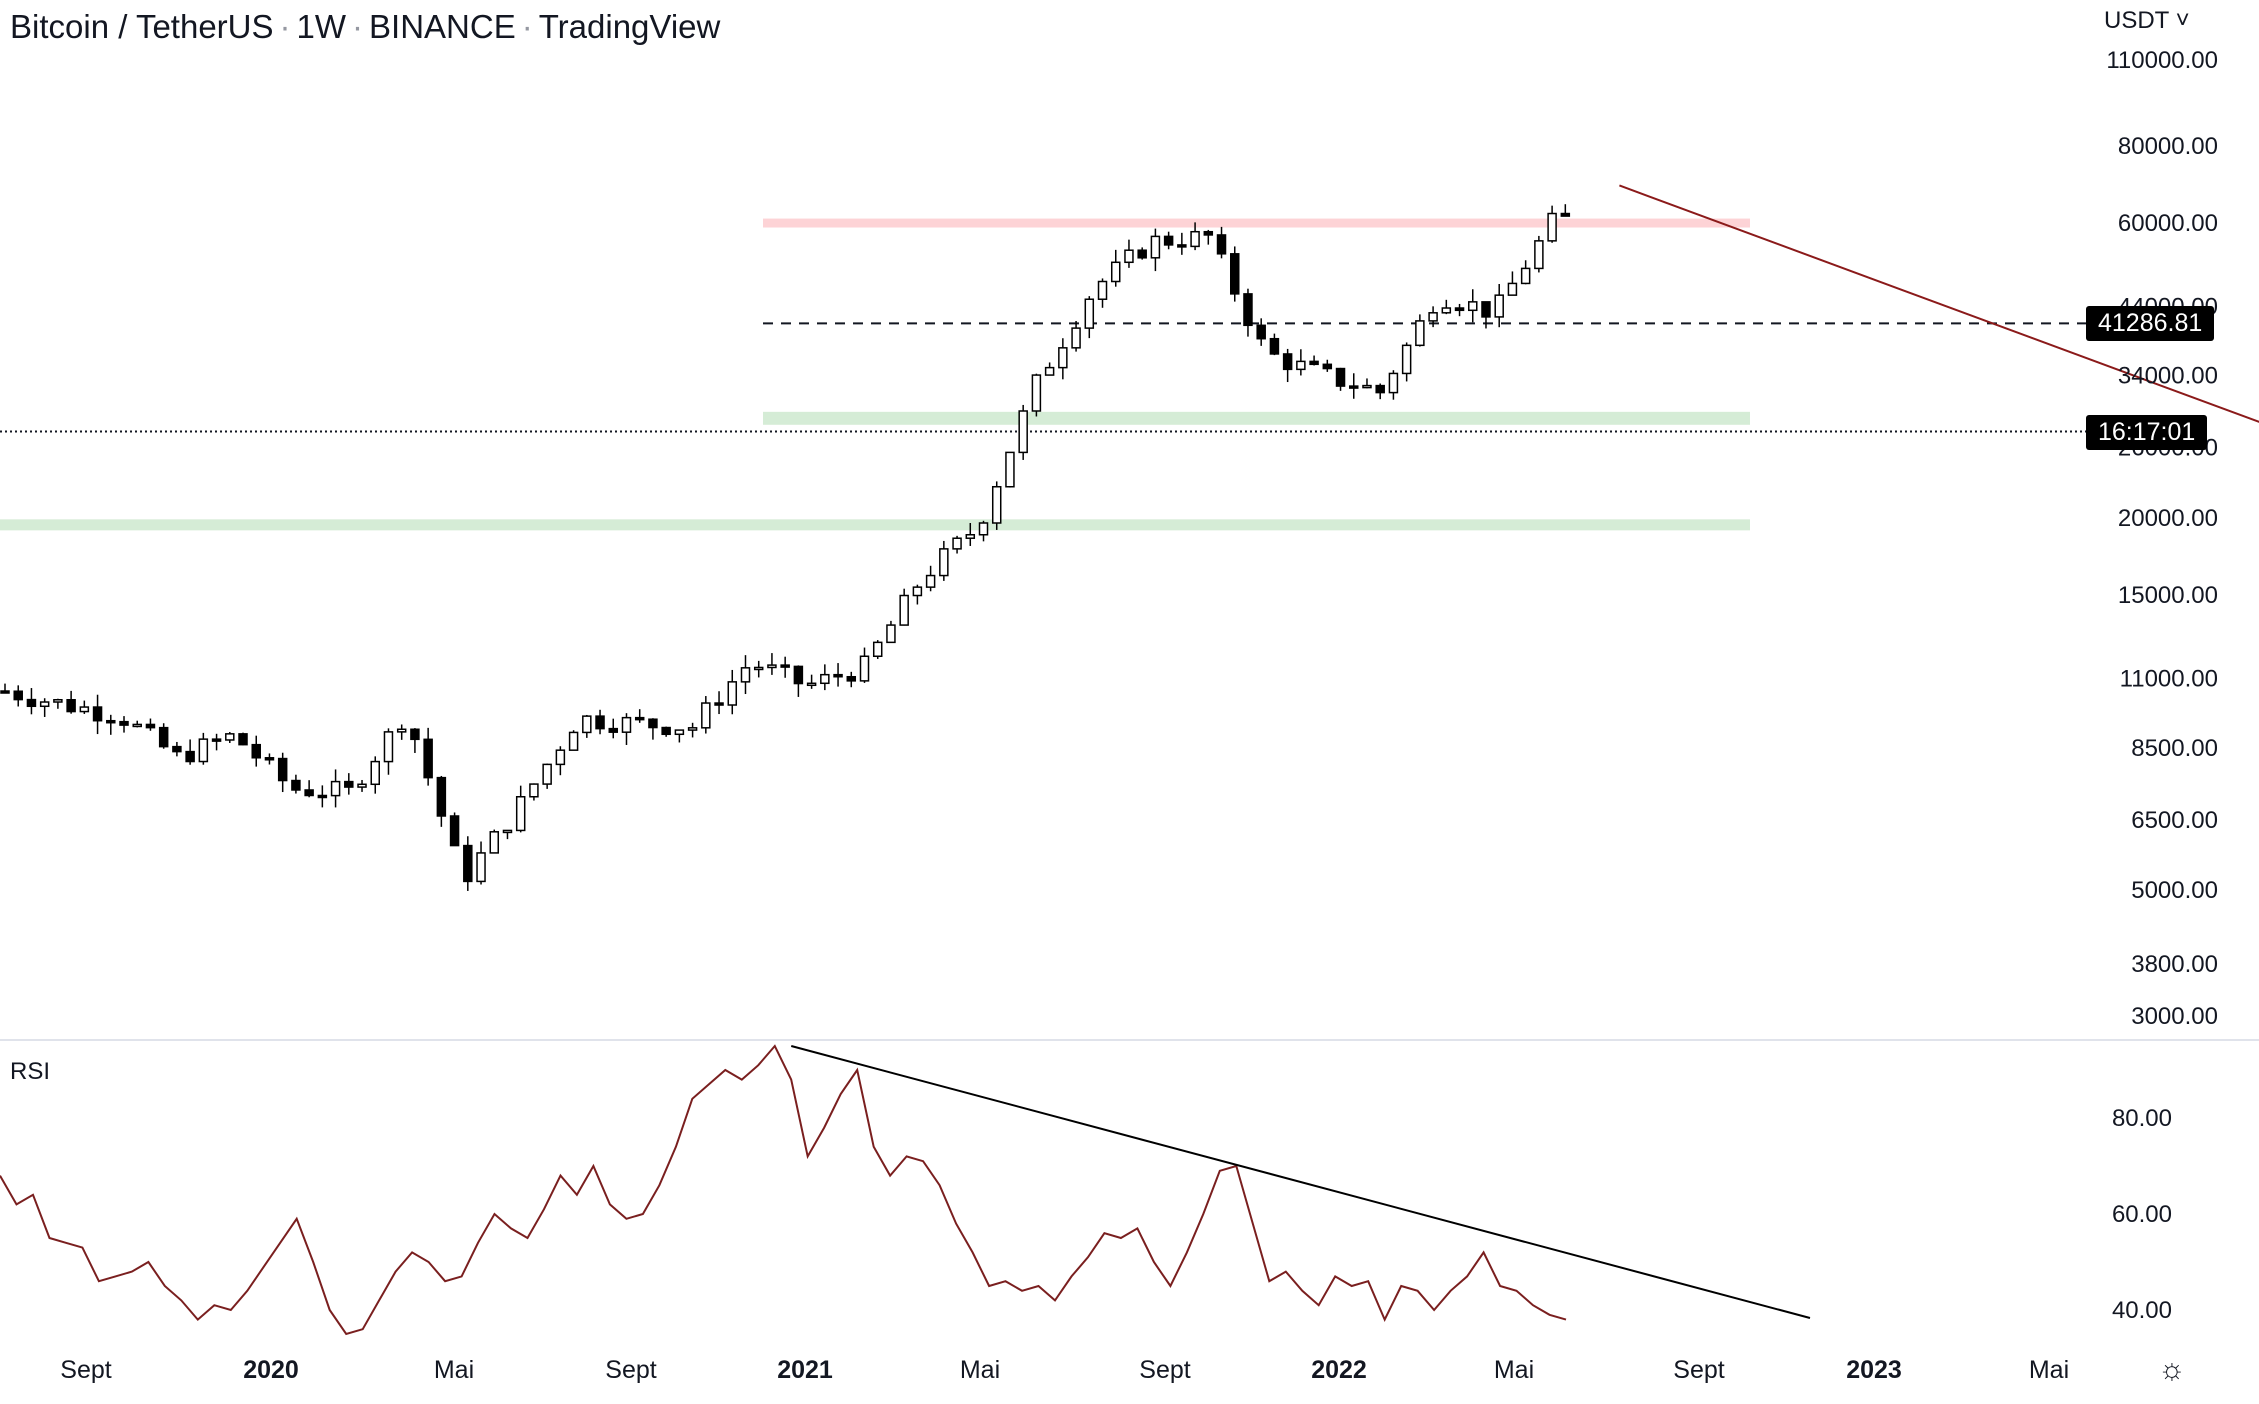 The width and height of the screenshot is (2259, 1404). Describe the element at coordinates (2150, 323) in the screenshot. I see `price-level-tag: 41286.81` at that location.